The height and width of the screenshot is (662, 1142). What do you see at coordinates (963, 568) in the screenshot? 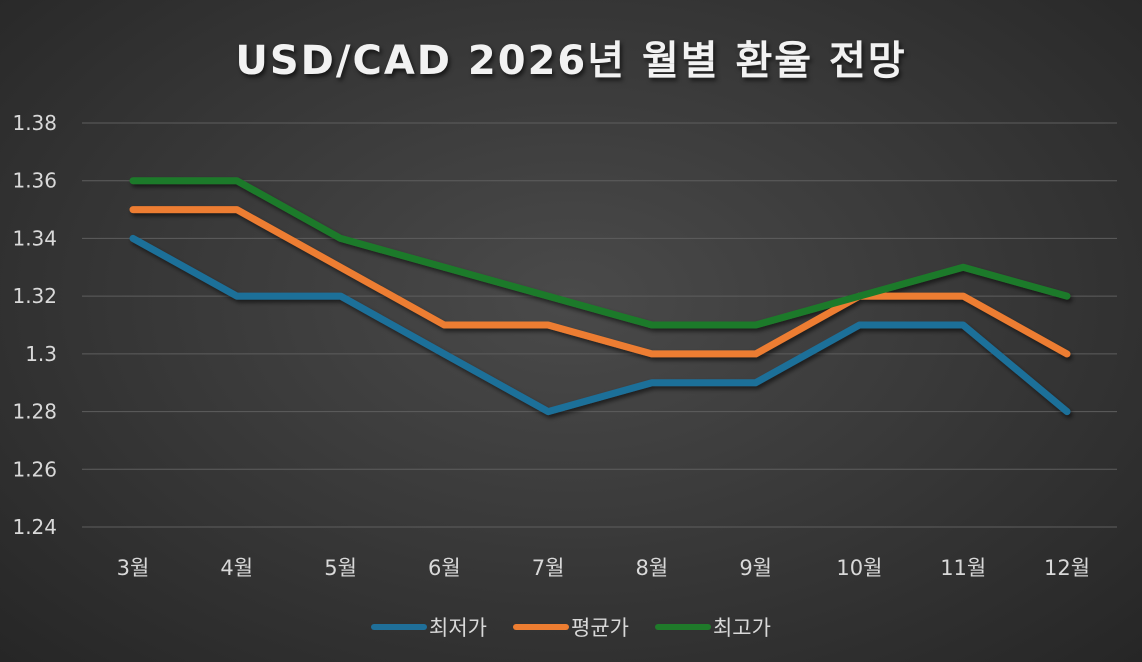
I see `x-tick-label: 11월` at bounding box center [963, 568].